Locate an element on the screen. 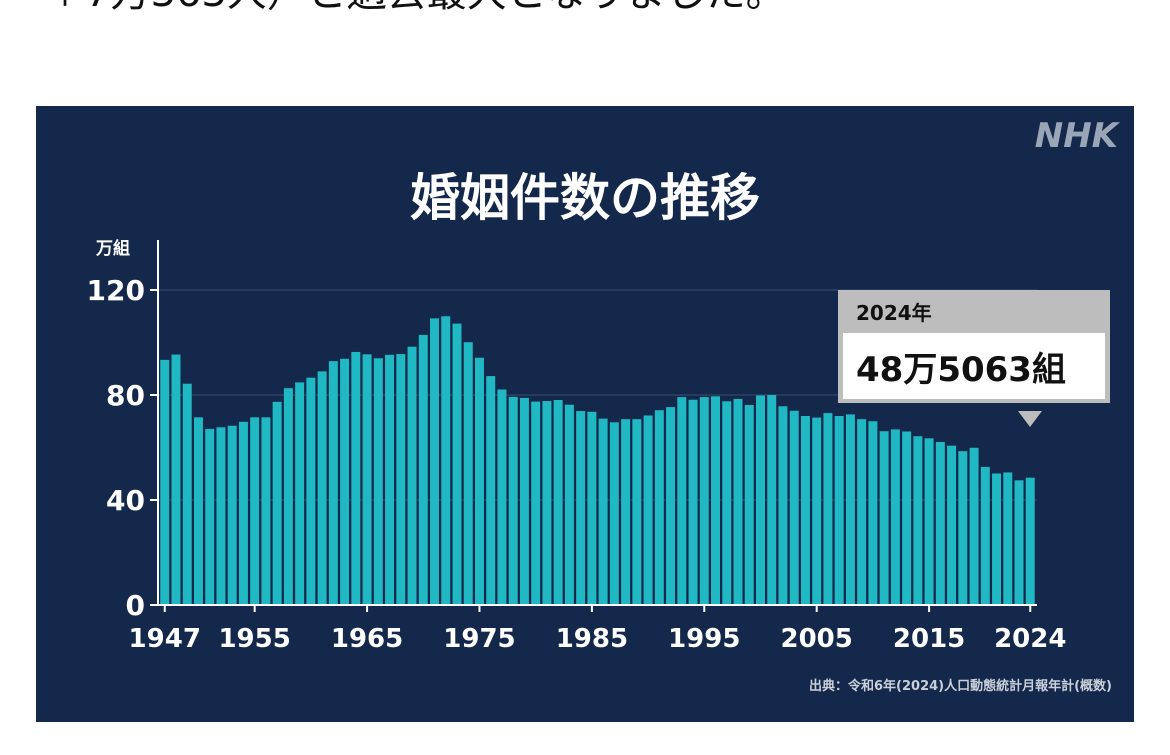 Image resolution: width=1170 pixels, height=755 pixels. callout-inner is located at coordinates (974, 366).